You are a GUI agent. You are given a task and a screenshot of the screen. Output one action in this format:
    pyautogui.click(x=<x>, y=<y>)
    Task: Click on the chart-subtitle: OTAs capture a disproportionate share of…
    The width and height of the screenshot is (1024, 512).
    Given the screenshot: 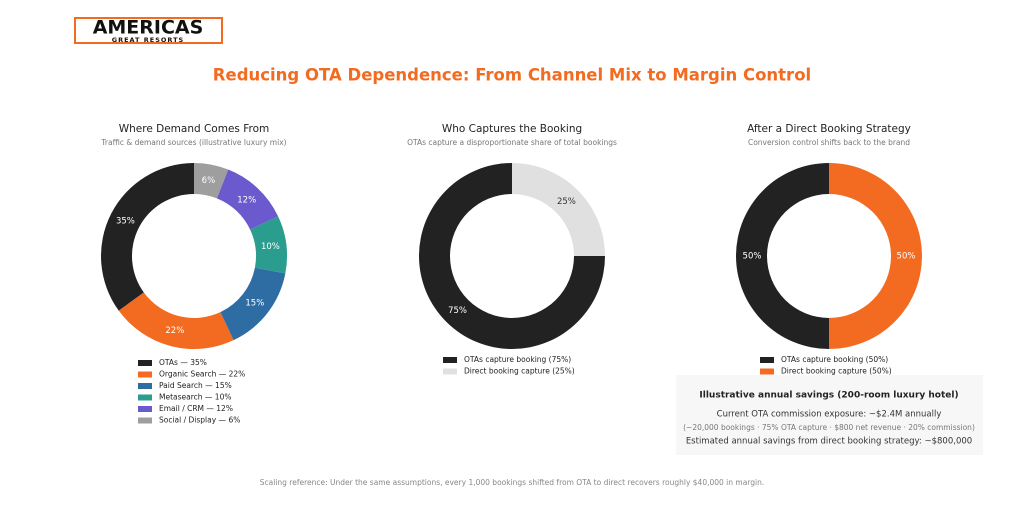 What is the action you would take?
    pyautogui.click(x=512, y=142)
    